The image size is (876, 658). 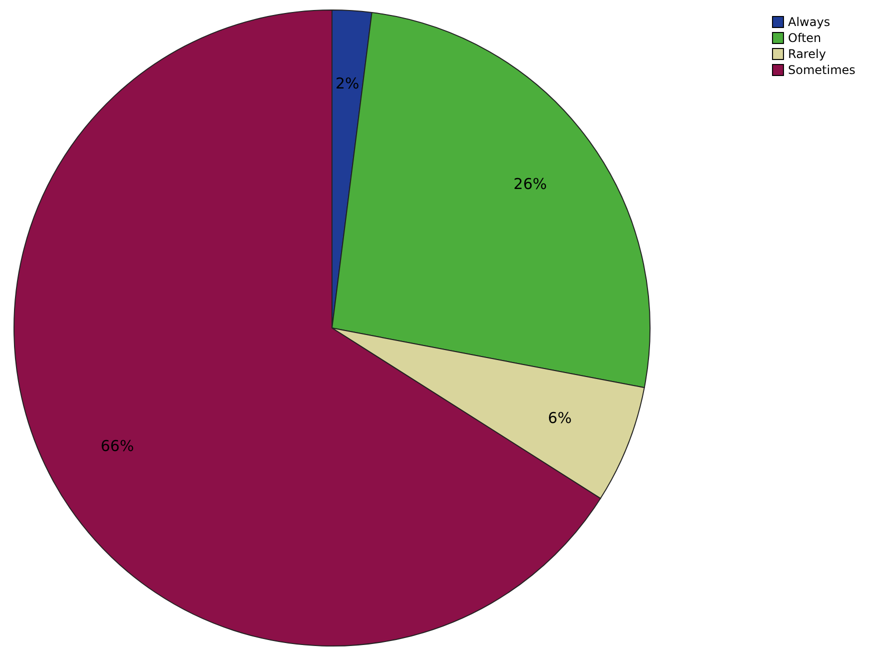 I want to click on data-label: 6%, so click(x=560, y=418).